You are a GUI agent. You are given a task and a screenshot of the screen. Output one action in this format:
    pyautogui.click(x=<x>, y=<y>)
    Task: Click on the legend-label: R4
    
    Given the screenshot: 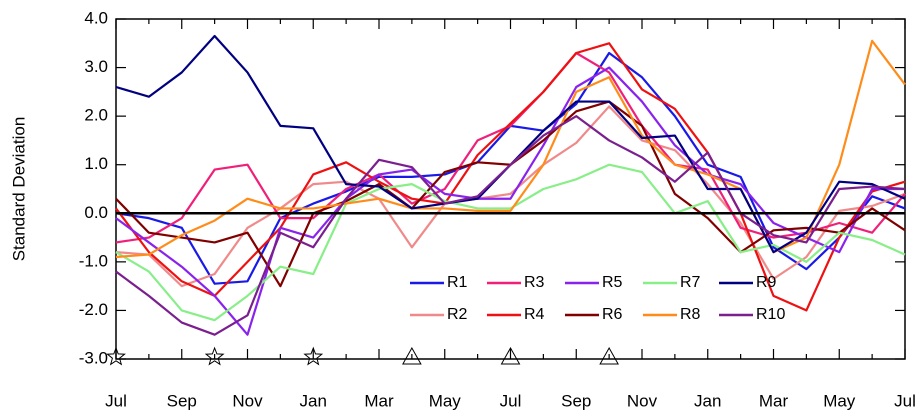 What is the action you would take?
    pyautogui.click(x=534, y=314)
    